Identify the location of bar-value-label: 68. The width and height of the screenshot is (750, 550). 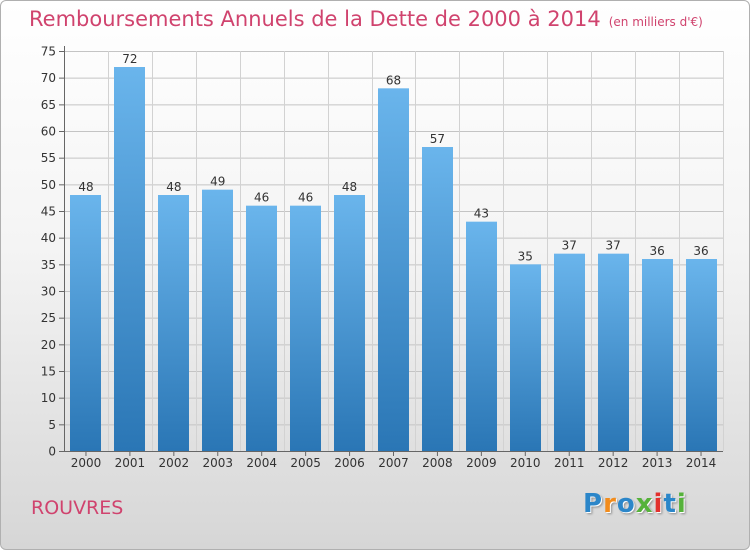
(393, 80).